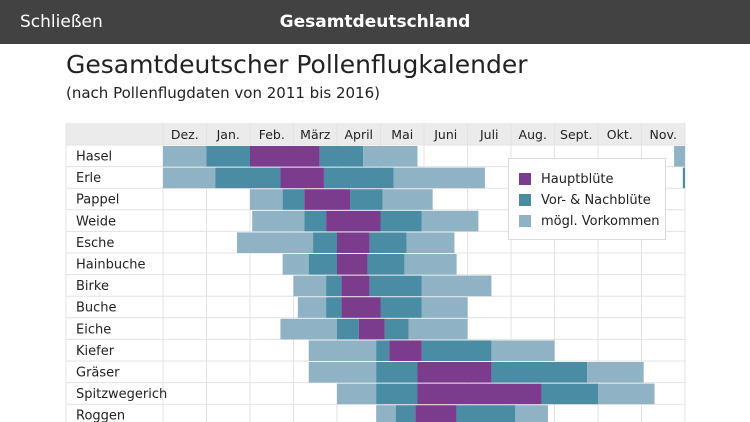 This screenshot has height=422, width=750. What do you see at coordinates (92, 286) in the screenshot?
I see `plant-name: Birke` at bounding box center [92, 286].